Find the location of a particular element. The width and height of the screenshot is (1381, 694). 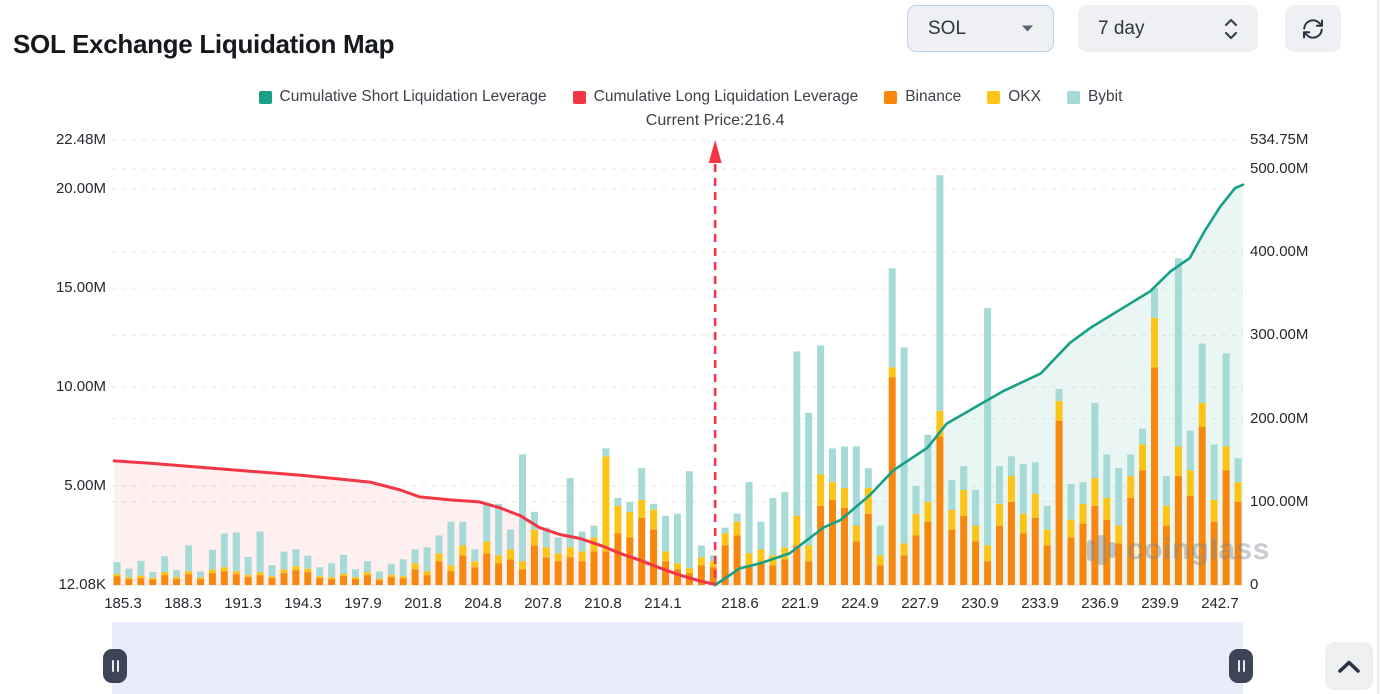

x-axis-tick: 233.9 is located at coordinates (1040, 603).